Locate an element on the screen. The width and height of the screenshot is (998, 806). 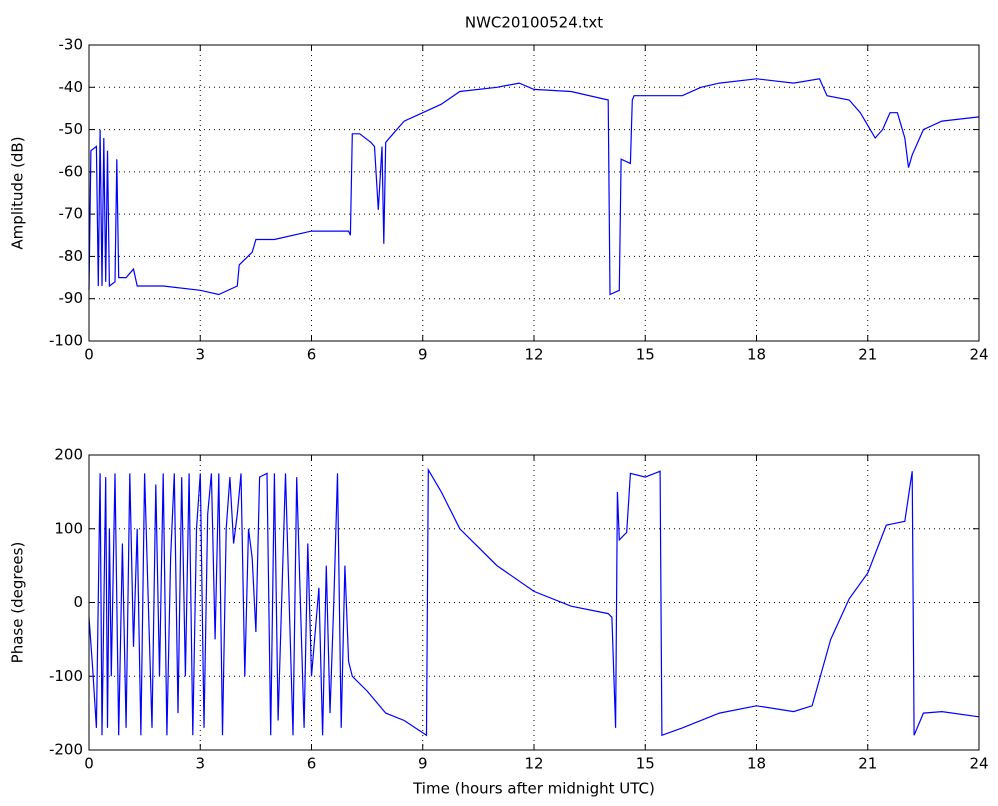
y-axis-label: Amplitude (dB) is located at coordinates (18, 192).